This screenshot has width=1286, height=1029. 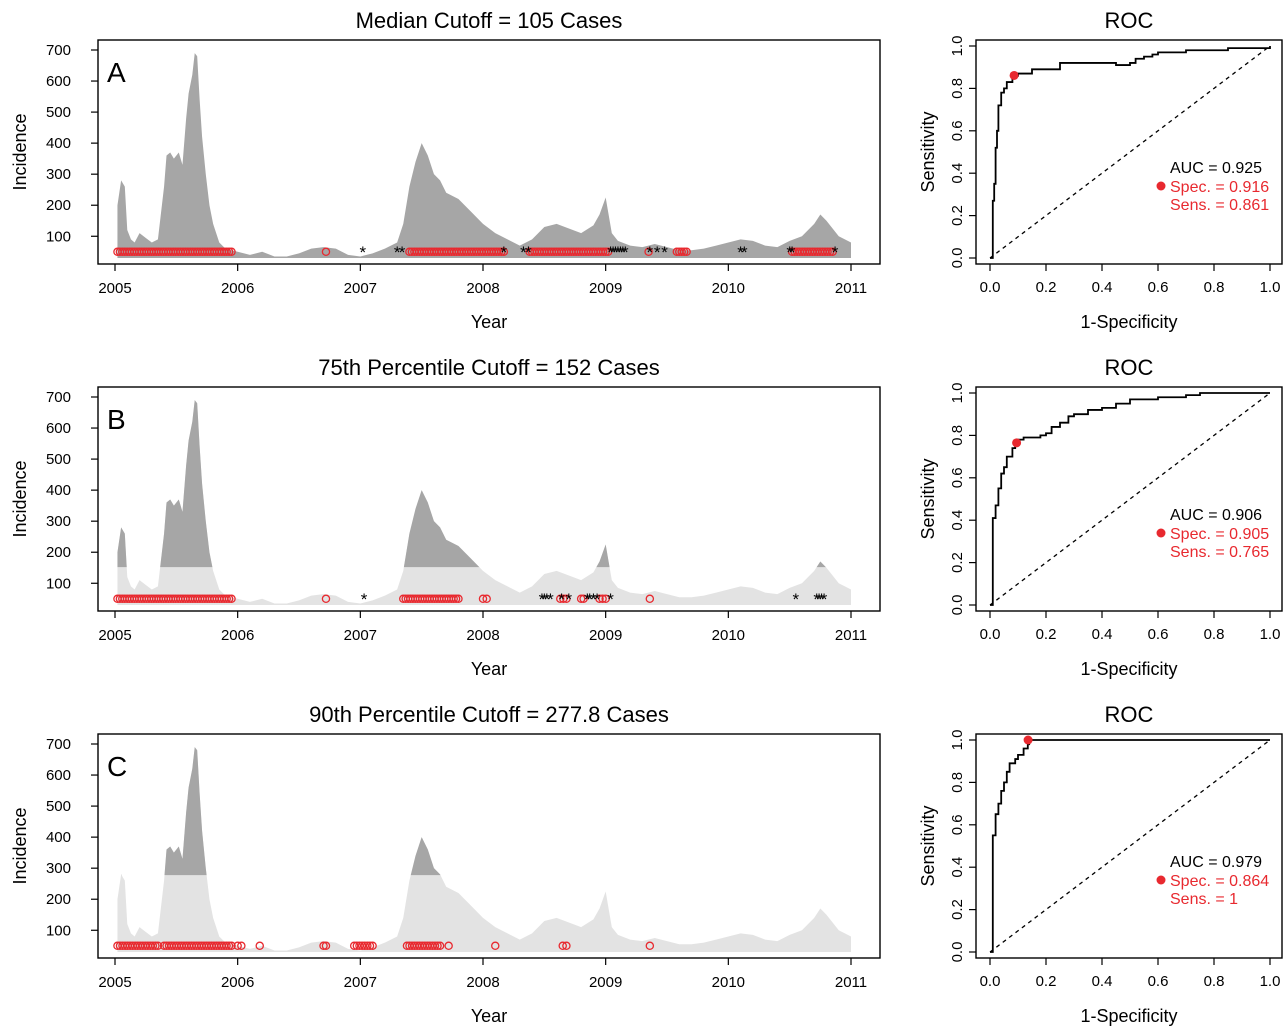 What do you see at coordinates (1158, 981) in the screenshot?
I see `x-tick-label: 0.6` at bounding box center [1158, 981].